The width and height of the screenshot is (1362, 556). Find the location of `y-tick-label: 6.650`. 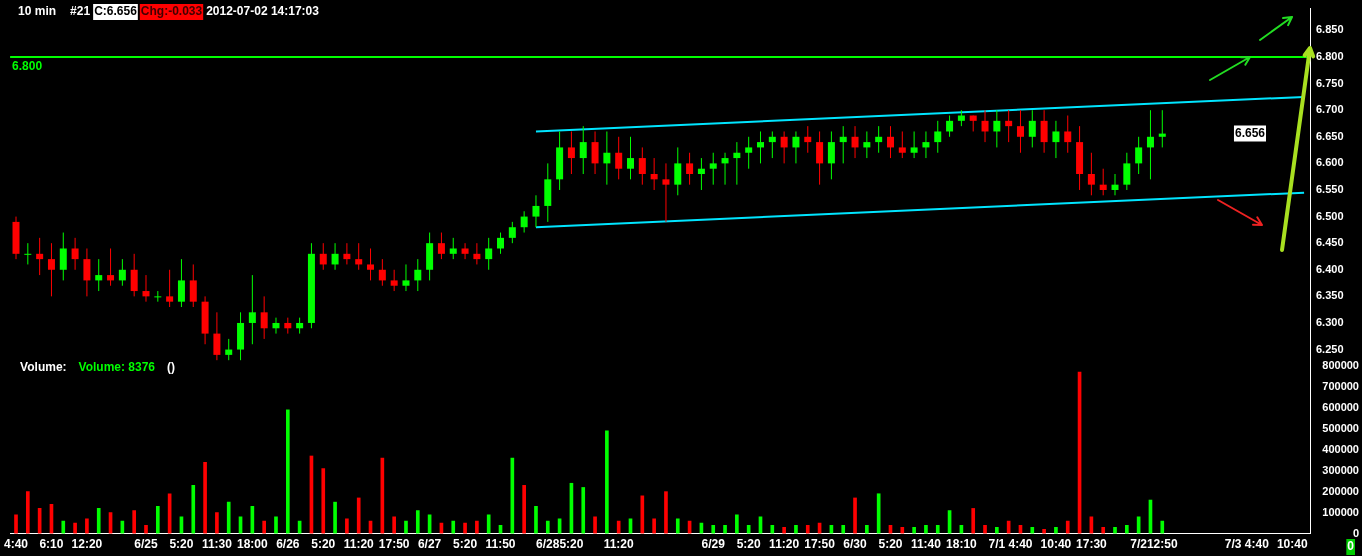

y-tick-label: 6.650 is located at coordinates (1330, 135).